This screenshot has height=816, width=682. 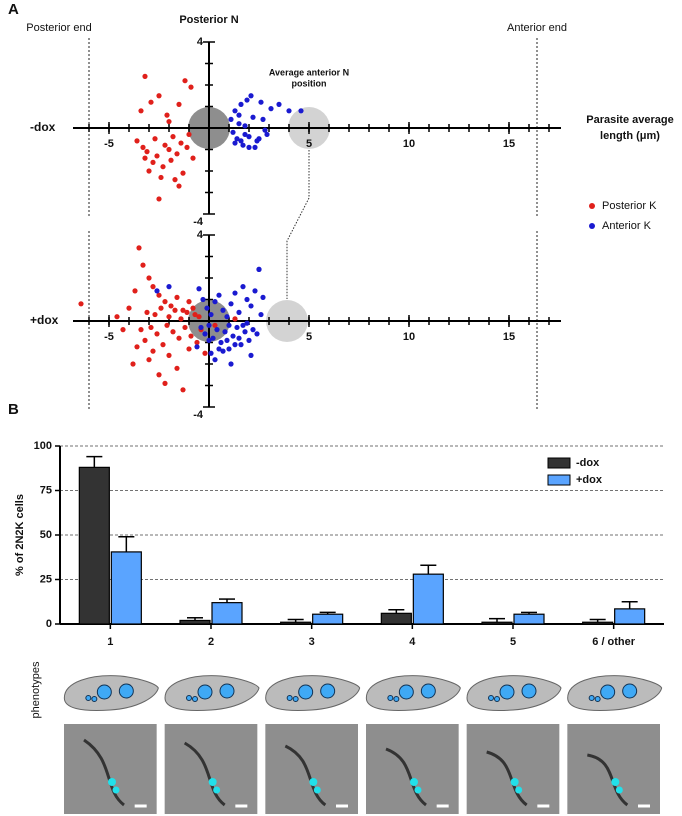 What do you see at coordinates (627, 226) in the screenshot?
I see `legend-label: Anterior K` at bounding box center [627, 226].